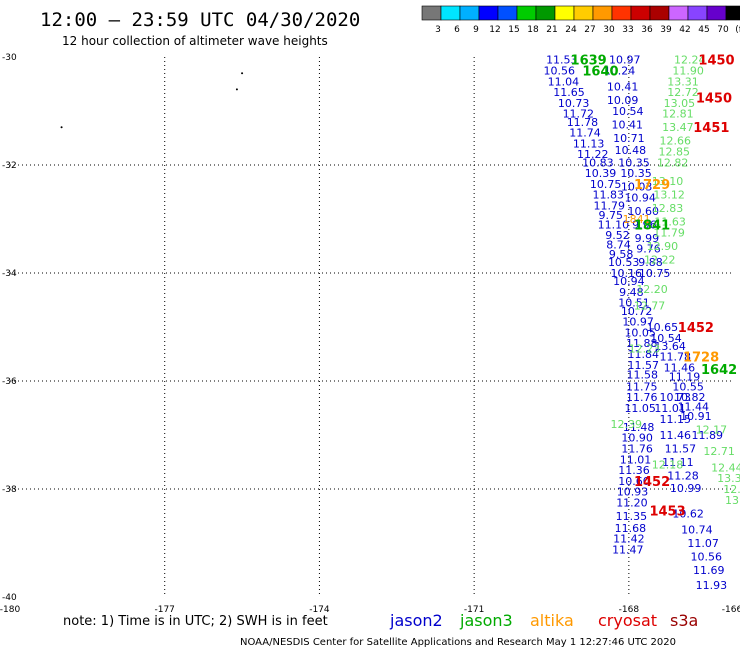 The height and width of the screenshot is (650, 740). I want to click on wave-height-label: 9.75, so click(611, 215).